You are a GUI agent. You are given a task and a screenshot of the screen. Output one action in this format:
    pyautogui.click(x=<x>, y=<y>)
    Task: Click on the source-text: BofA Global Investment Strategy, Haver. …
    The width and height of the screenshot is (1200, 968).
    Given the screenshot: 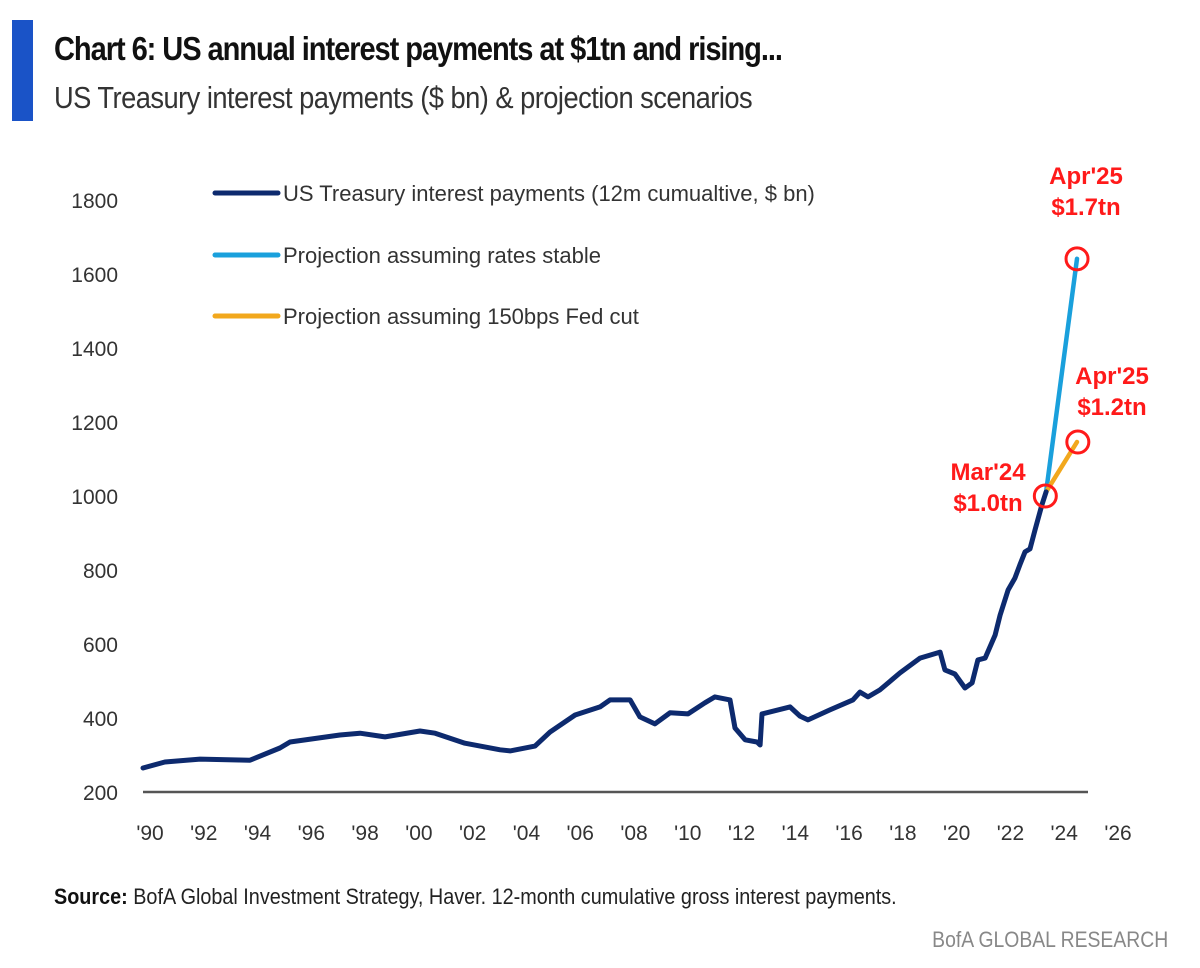 What is the action you would take?
    pyautogui.click(x=512, y=896)
    